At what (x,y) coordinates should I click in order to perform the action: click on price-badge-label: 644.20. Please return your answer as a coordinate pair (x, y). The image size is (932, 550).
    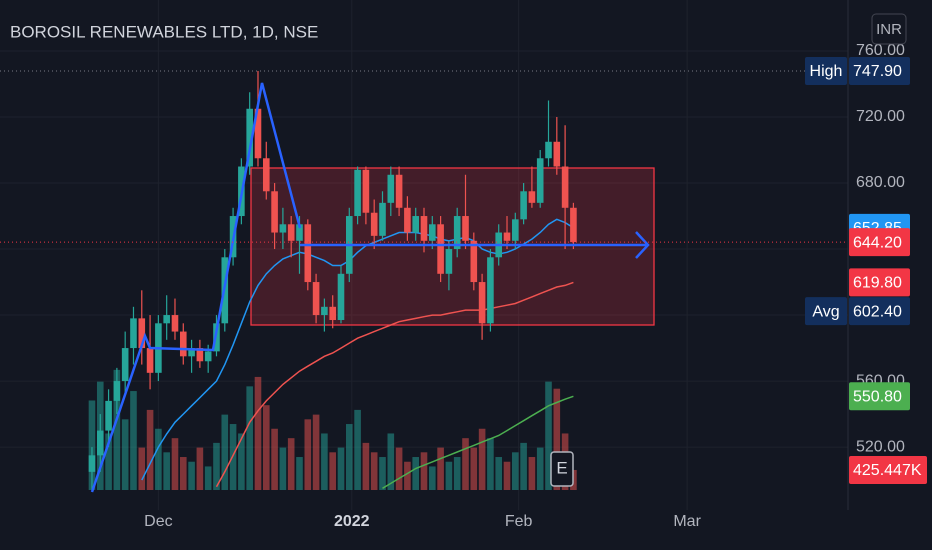
    Looking at the image, I should click on (877, 242).